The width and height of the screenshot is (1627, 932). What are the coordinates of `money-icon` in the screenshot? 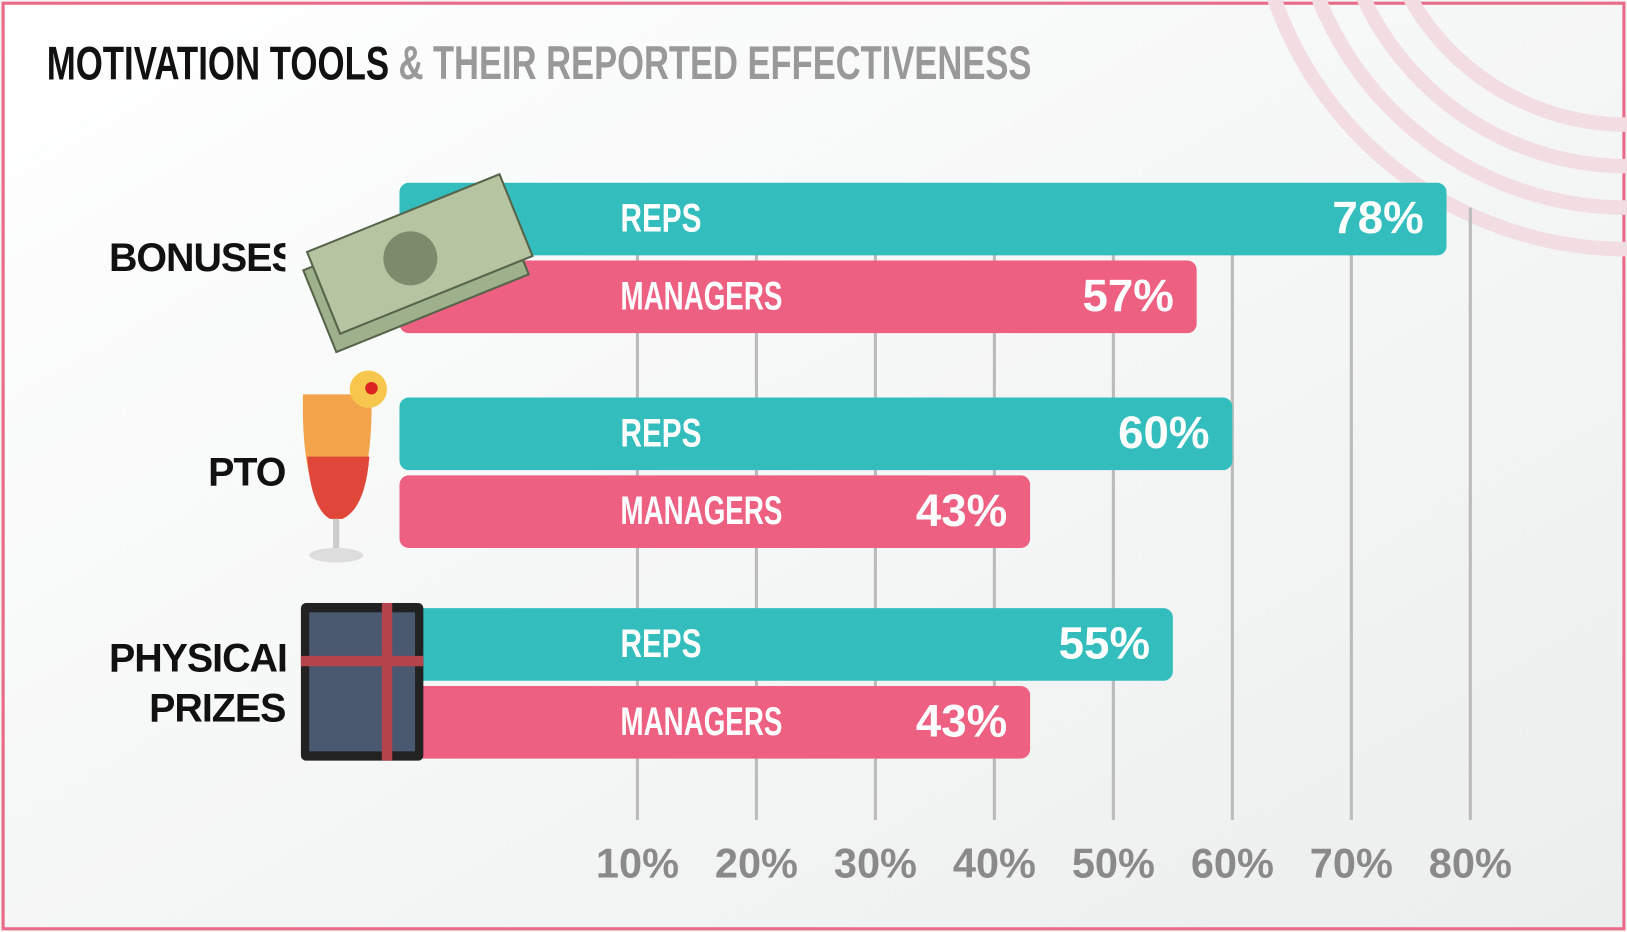 It's located at (417, 263).